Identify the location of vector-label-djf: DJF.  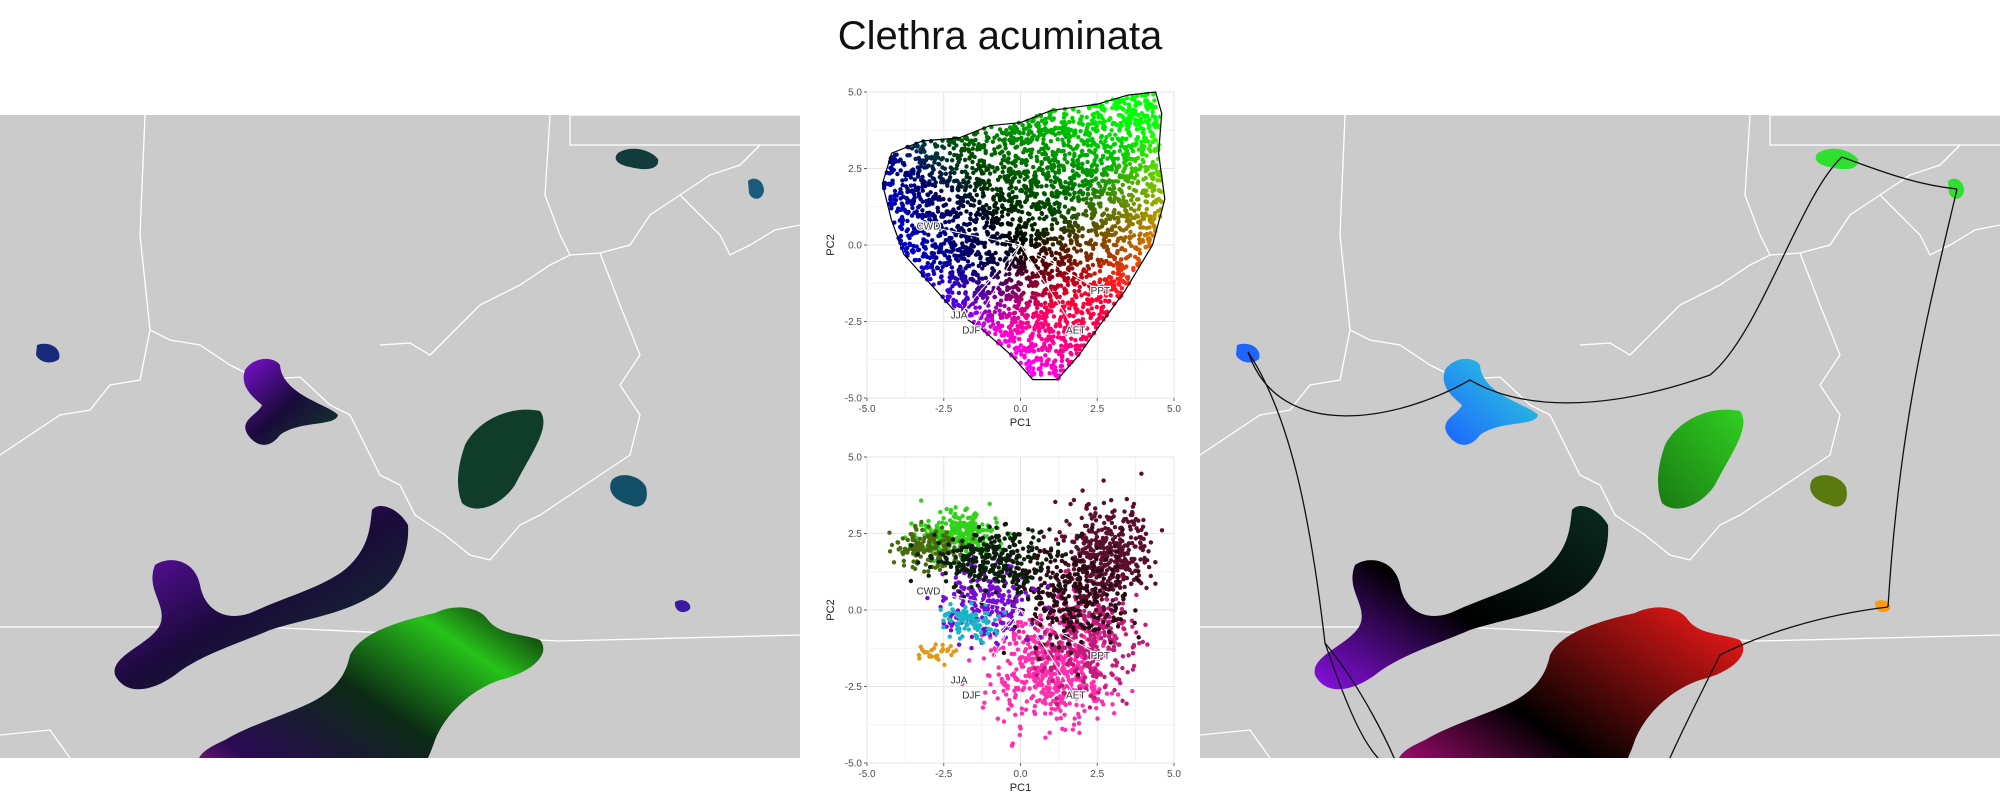
(971, 331).